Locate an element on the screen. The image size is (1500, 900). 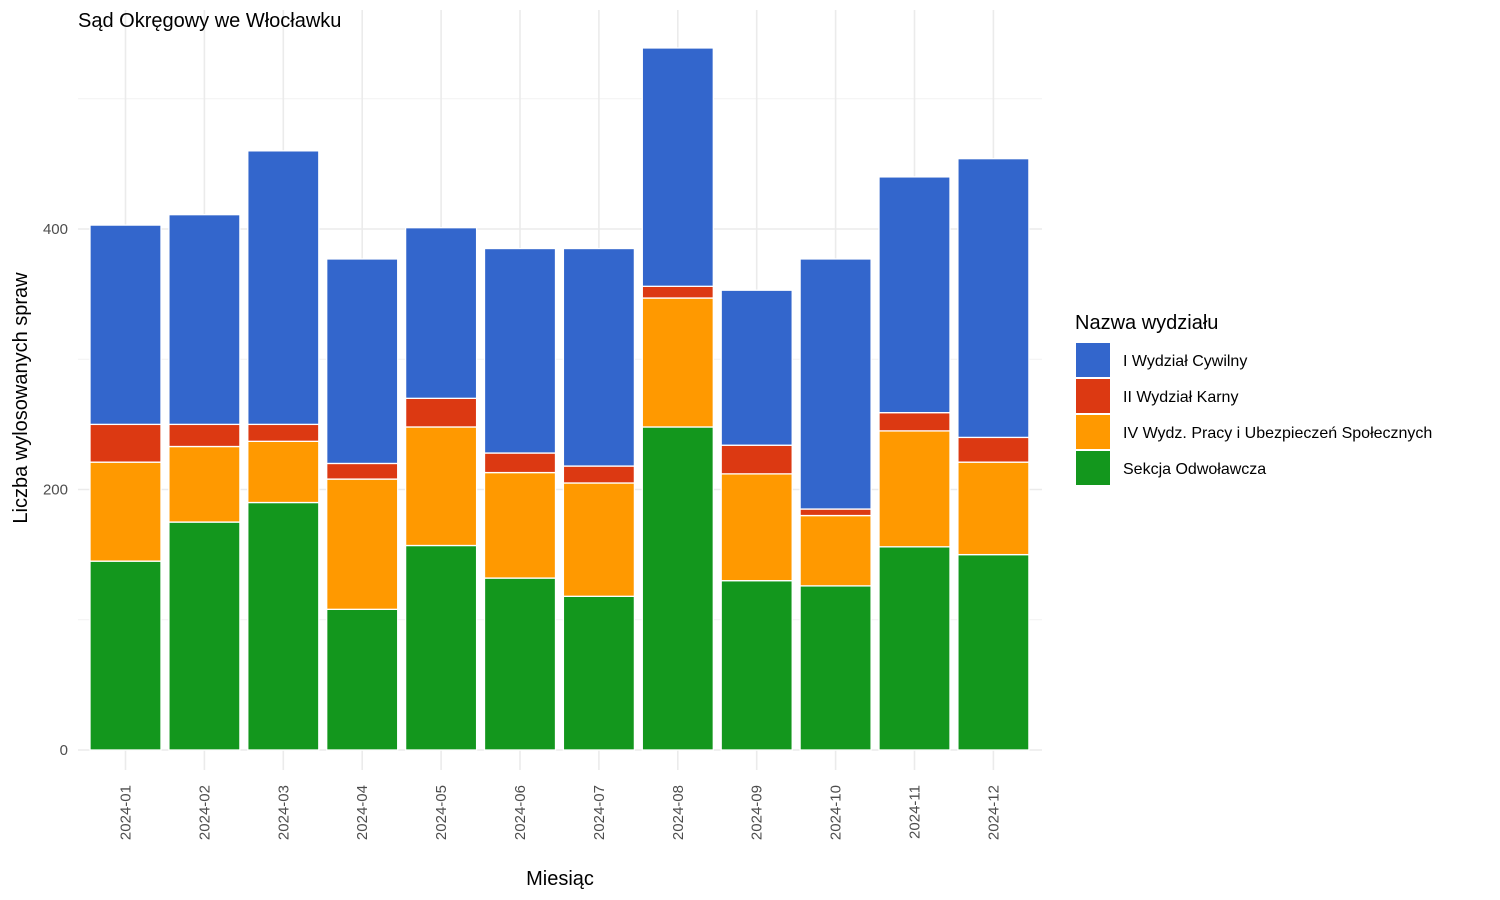
x-tick-label: 2024-02 is located at coordinates (204, 812).